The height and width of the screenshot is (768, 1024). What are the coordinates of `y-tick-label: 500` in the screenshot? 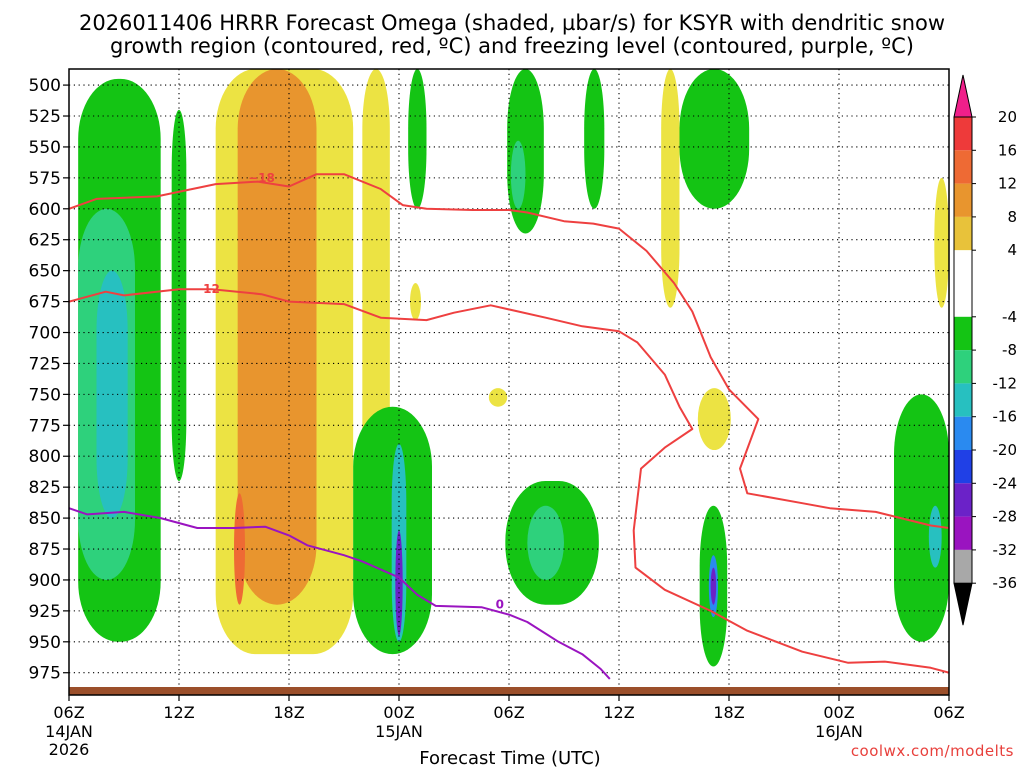 It's located at (45, 86).